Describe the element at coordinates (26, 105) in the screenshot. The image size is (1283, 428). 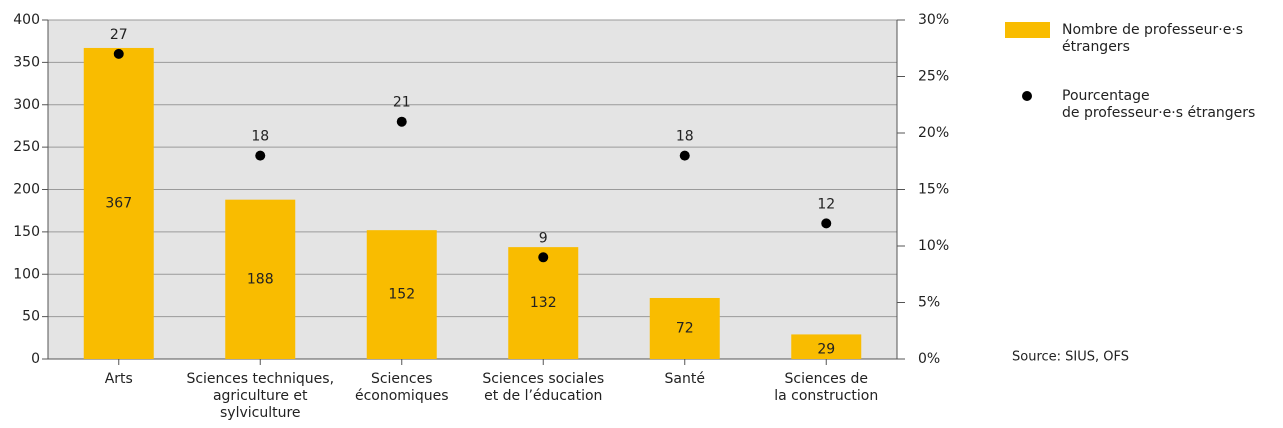
I see `y-tick-label: 300` at that location.